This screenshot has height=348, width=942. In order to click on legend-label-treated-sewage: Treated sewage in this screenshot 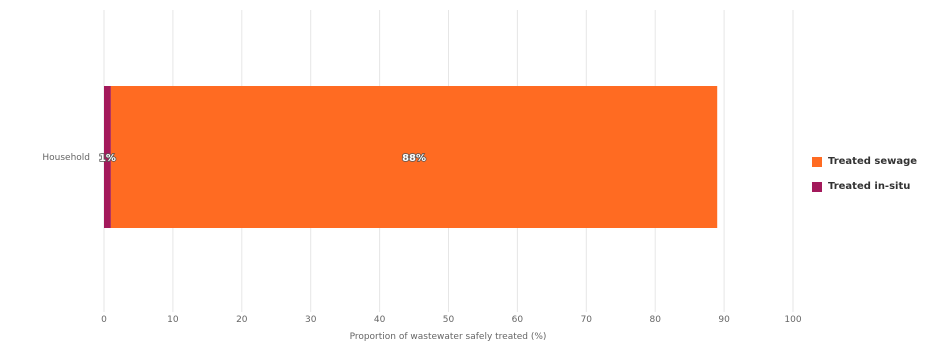, I will do `click(873, 161)`.